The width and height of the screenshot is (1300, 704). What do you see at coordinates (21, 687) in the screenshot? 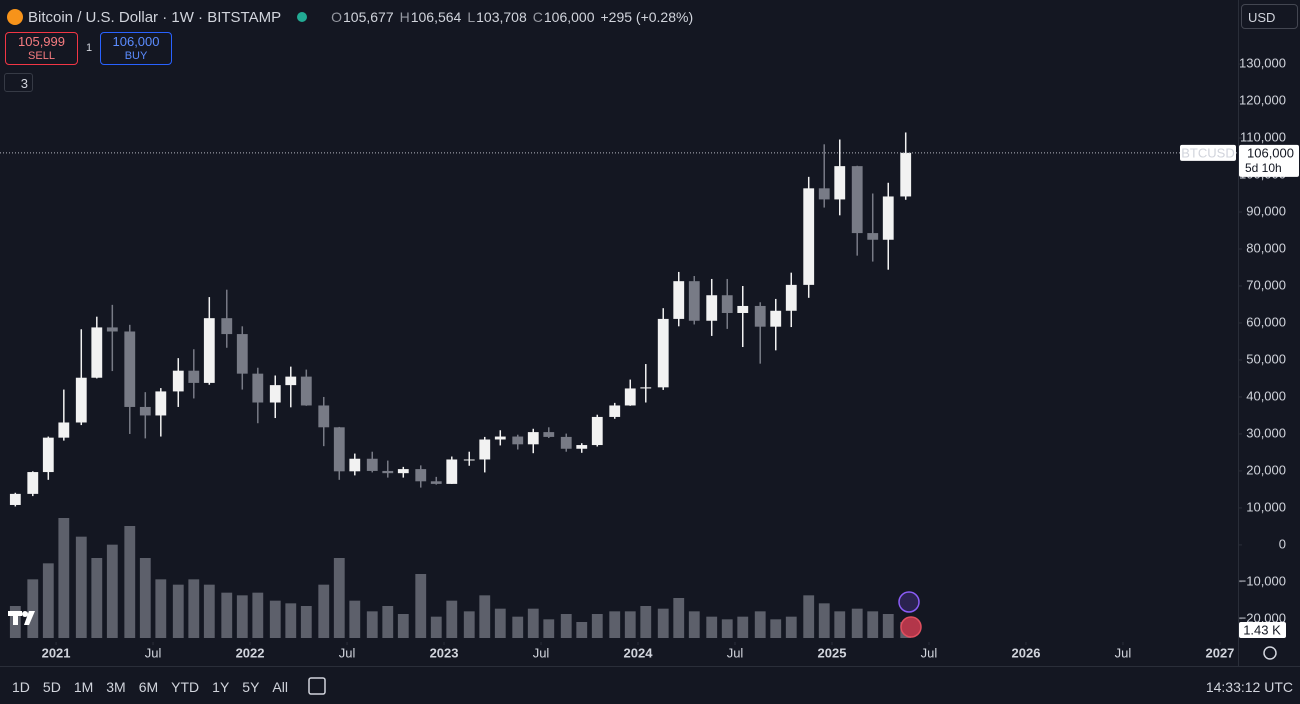
I see `range-button: 1D` at bounding box center [21, 687].